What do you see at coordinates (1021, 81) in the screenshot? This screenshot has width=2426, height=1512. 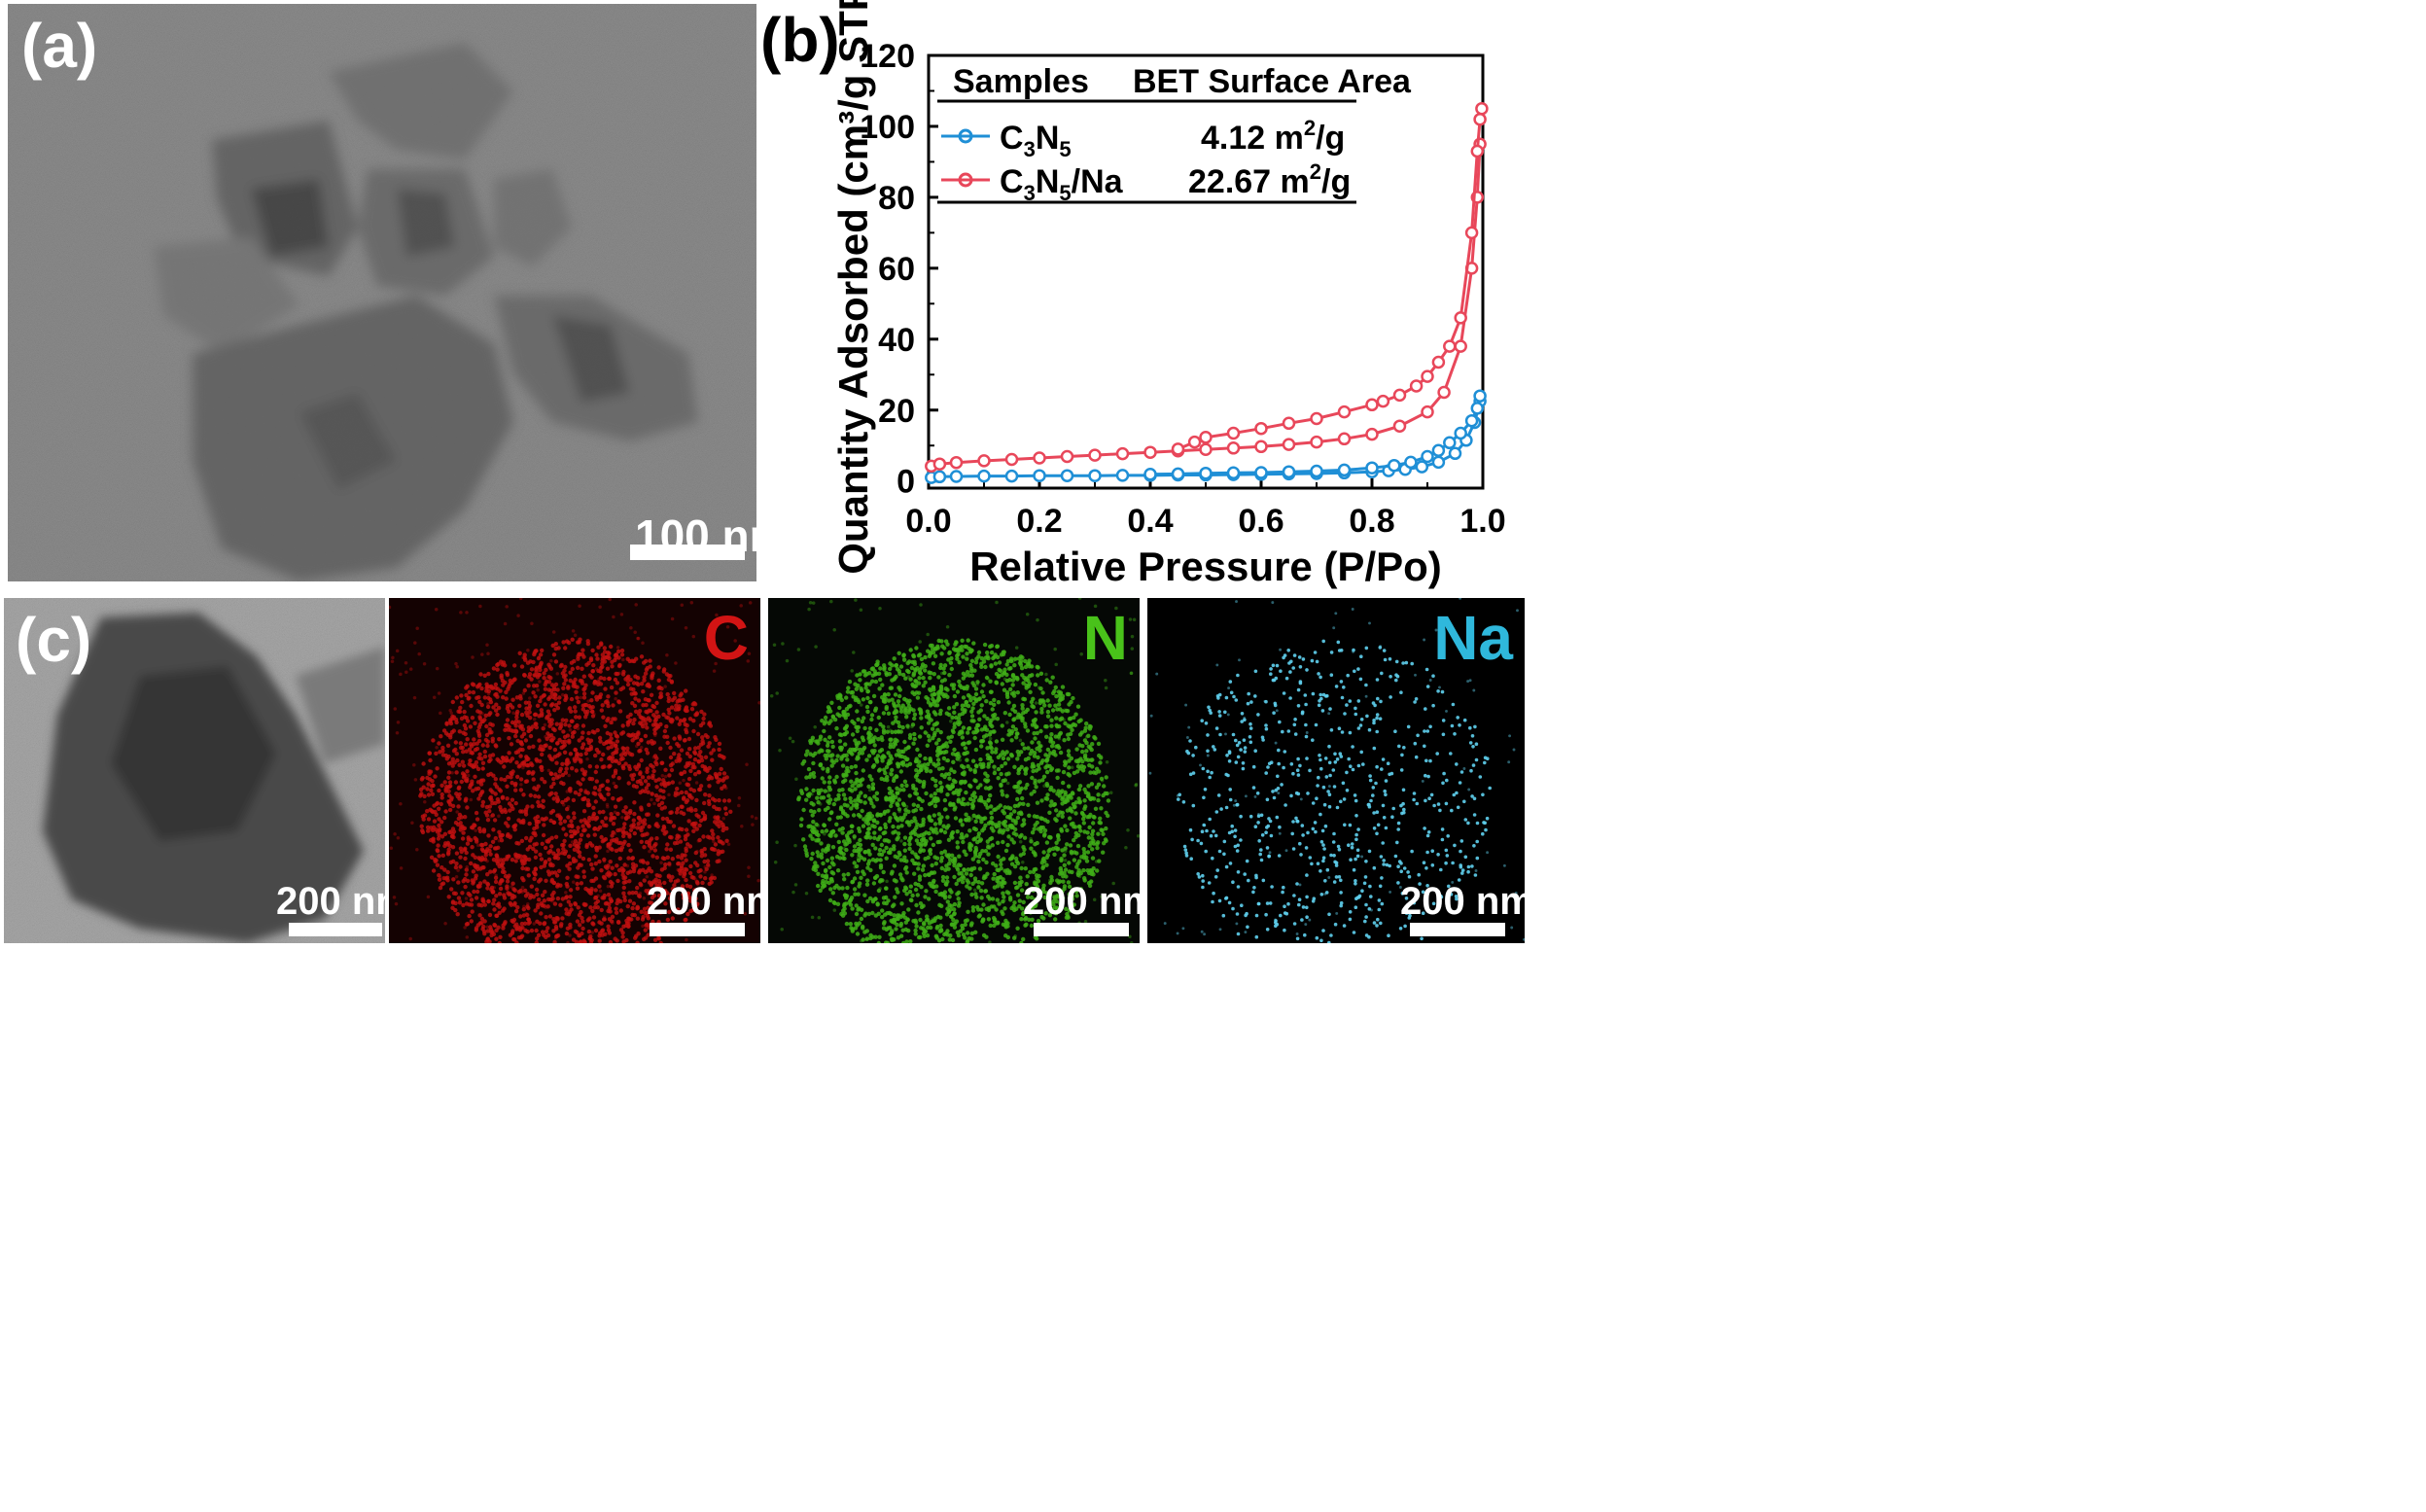 I see `table-header-samples: Samples` at bounding box center [1021, 81].